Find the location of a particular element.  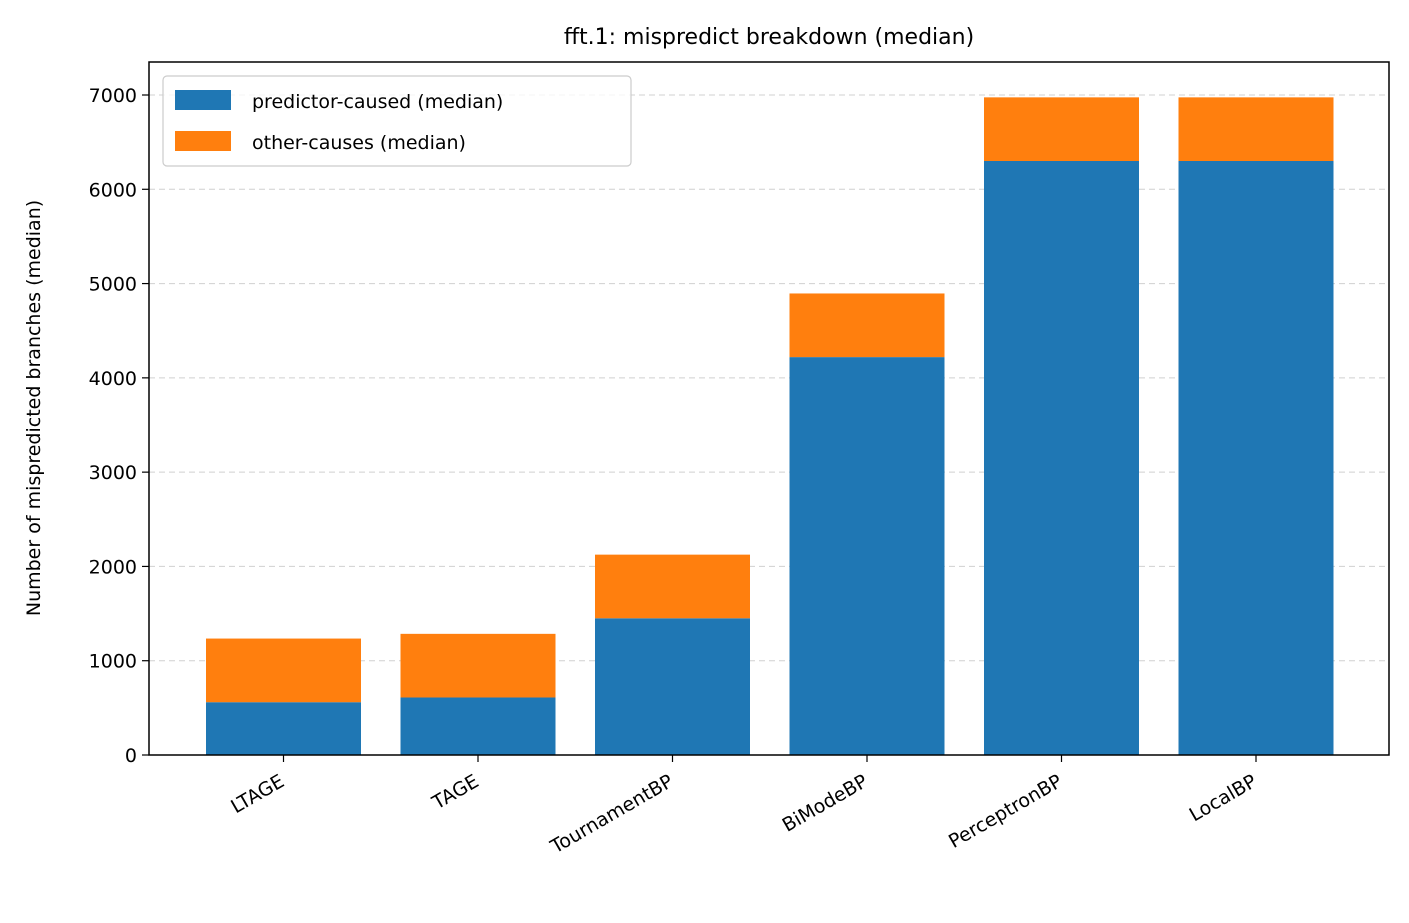

bar-bimodebp-other-causes is located at coordinates (867, 325).